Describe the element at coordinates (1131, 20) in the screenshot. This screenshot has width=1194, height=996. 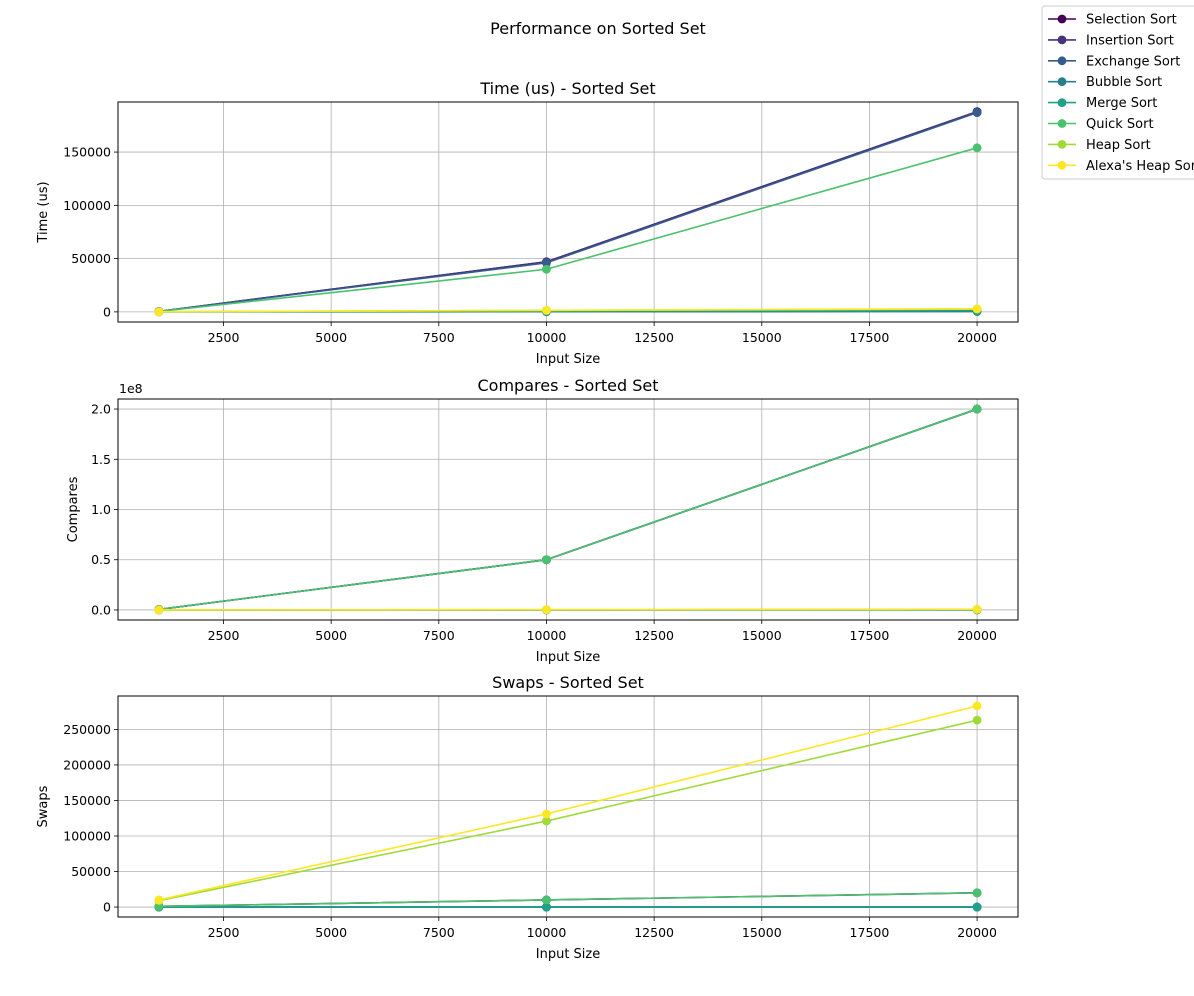
I see `legend-label: Selection Sort` at that location.